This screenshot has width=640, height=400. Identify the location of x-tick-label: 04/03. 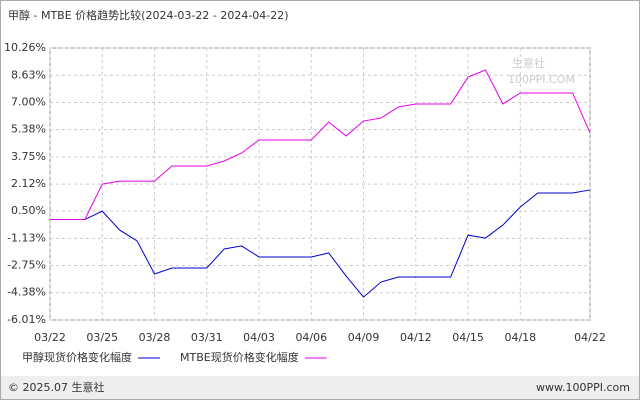
(259, 337).